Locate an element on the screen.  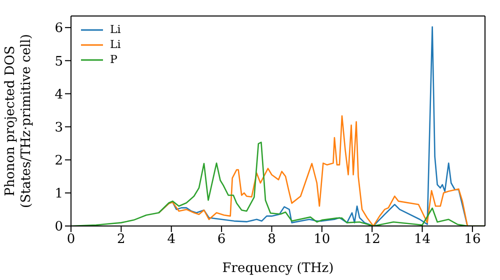
y-axis-title: Phonon projected DOS (States/THz·primitive cell) is located at coordinates (18, 121).